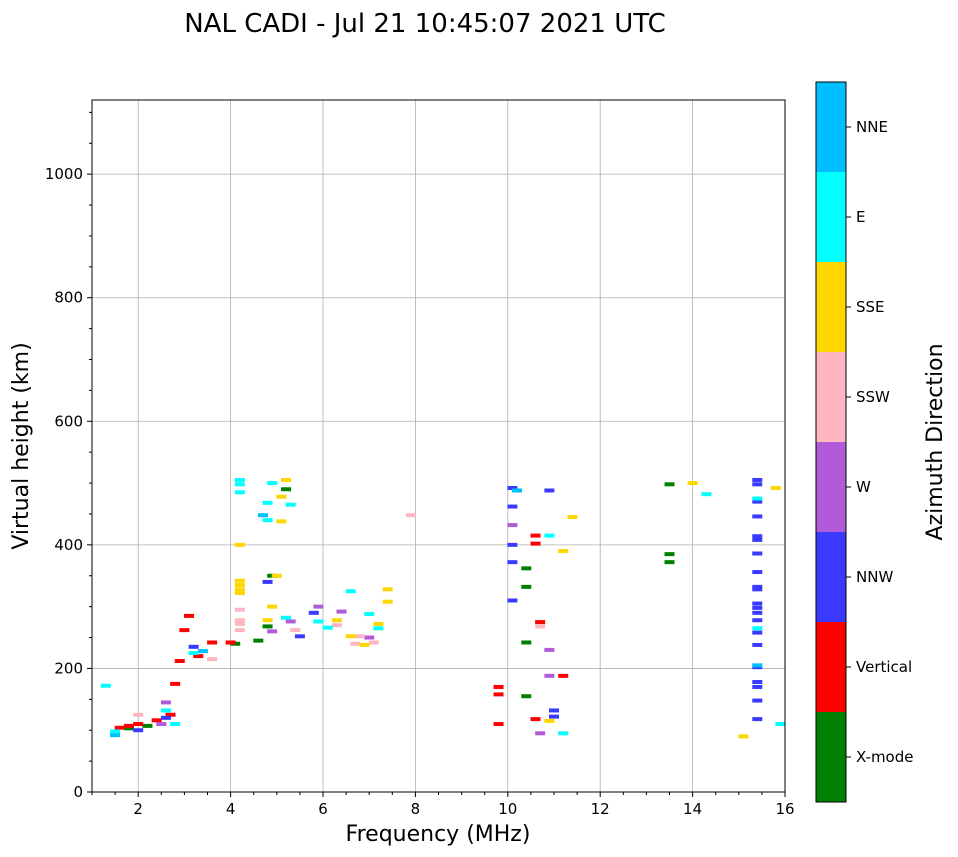 Image resolution: width=958 pixels, height=857 pixels. What do you see at coordinates (874, 577) in the screenshot?
I see `colorbar-tick-label: NNW` at bounding box center [874, 577].